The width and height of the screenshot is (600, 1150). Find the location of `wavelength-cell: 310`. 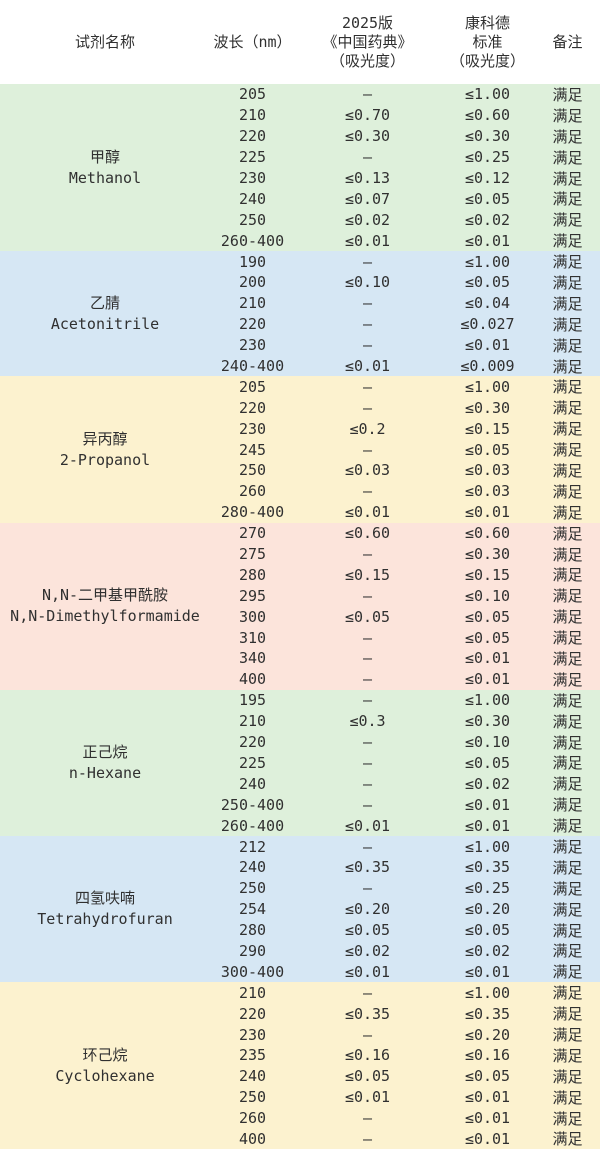

wavelength-cell: 310 is located at coordinates (252, 637).